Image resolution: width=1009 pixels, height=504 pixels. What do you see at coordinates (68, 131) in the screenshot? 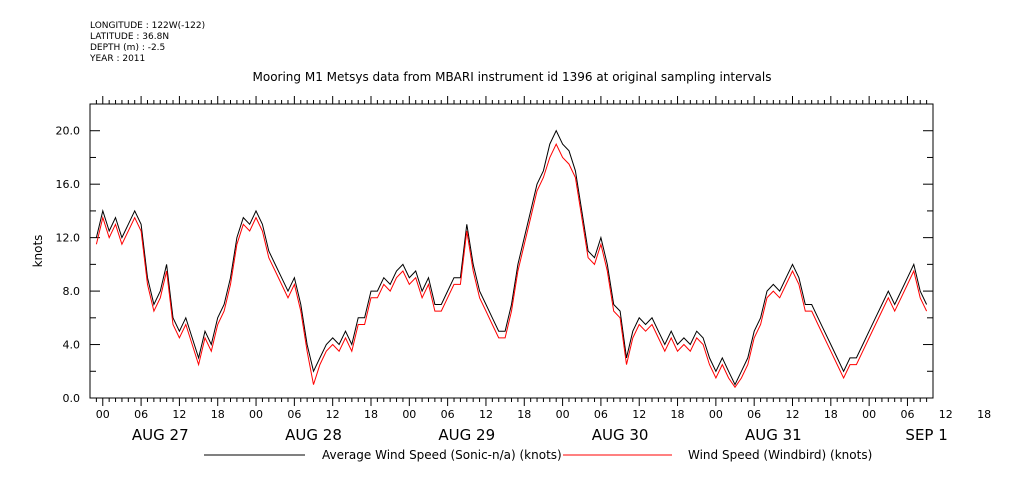
I see `y-tick-label: 20.0` at bounding box center [68, 131].